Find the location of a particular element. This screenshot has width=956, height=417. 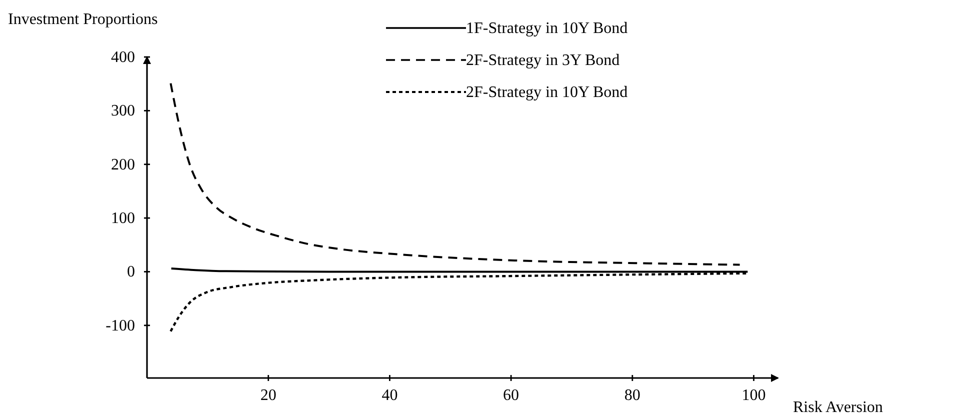

y-tick-label: 100 is located at coordinates (123, 219).